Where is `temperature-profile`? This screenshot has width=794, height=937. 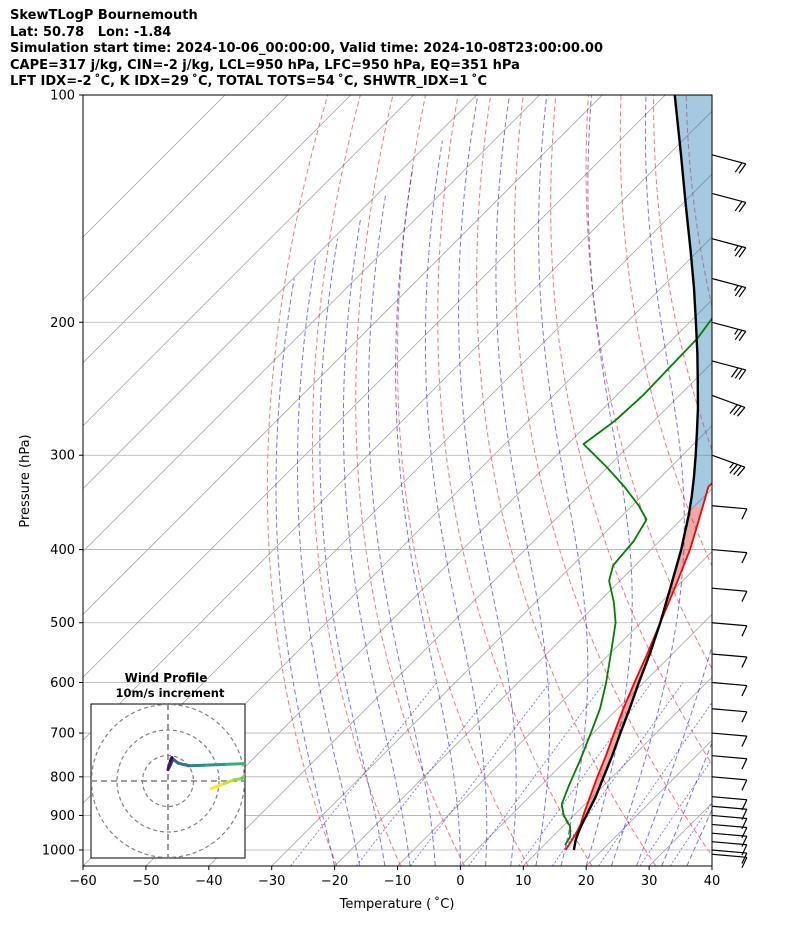 temperature-profile is located at coordinates (638, 666).